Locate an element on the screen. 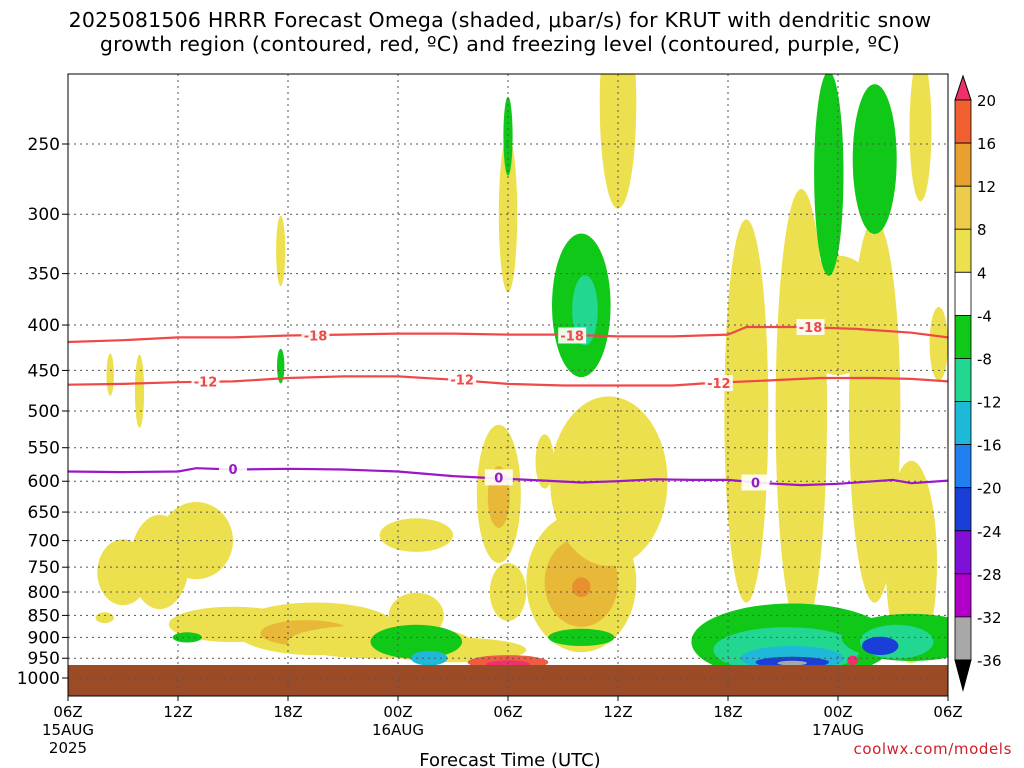 The image size is (1024, 768). colorbar-label: -24 is located at coordinates (989, 532).